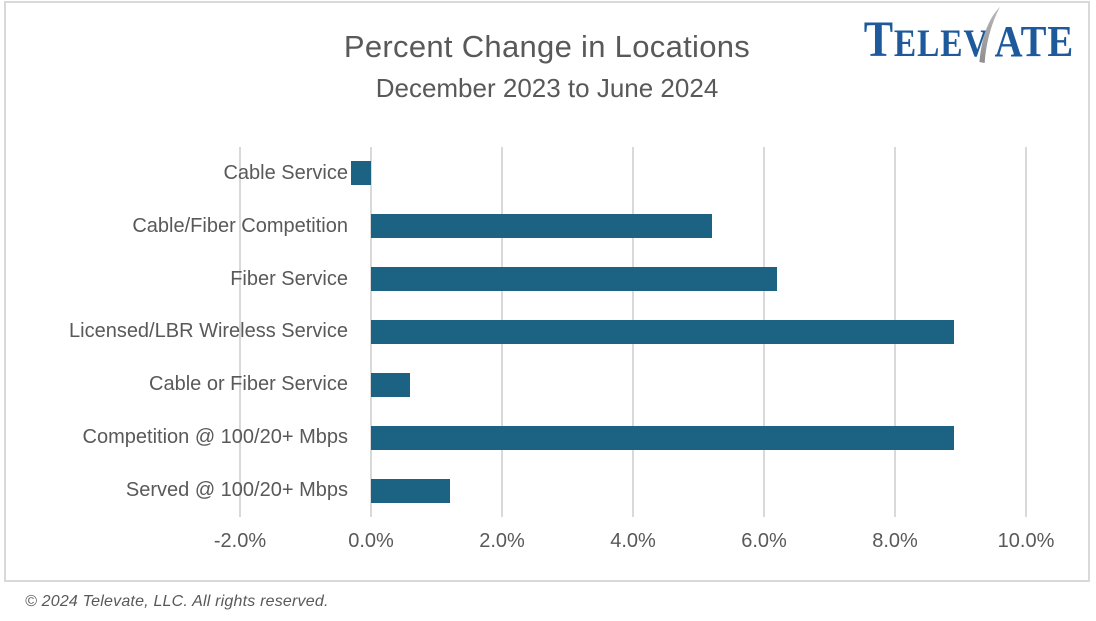 The image size is (1096, 621). Describe the element at coordinates (1034, 41) in the screenshot. I see `logo-letters-ate: ATE` at that location.